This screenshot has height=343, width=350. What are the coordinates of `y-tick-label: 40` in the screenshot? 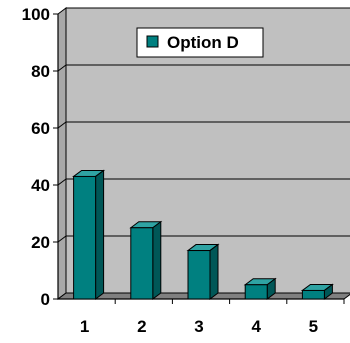 It's located at (40, 185).